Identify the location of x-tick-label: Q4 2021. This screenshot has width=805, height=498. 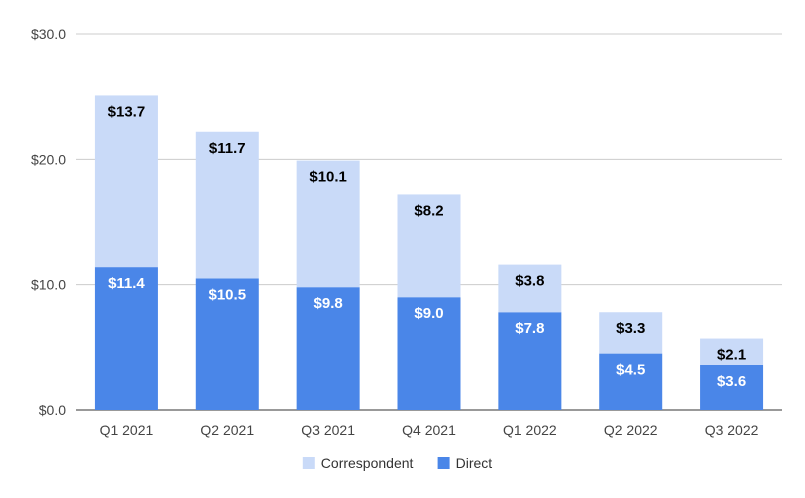
(429, 430).